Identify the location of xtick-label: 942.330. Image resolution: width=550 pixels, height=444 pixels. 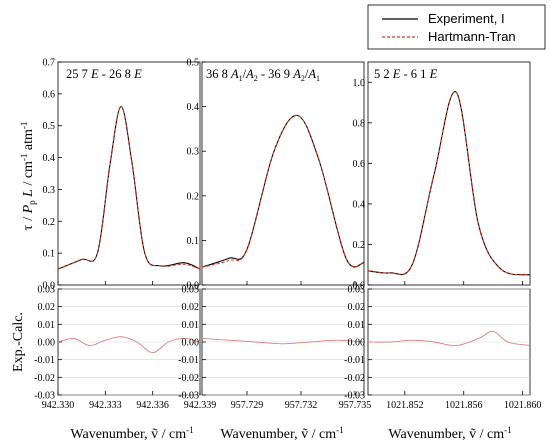
(58, 405).